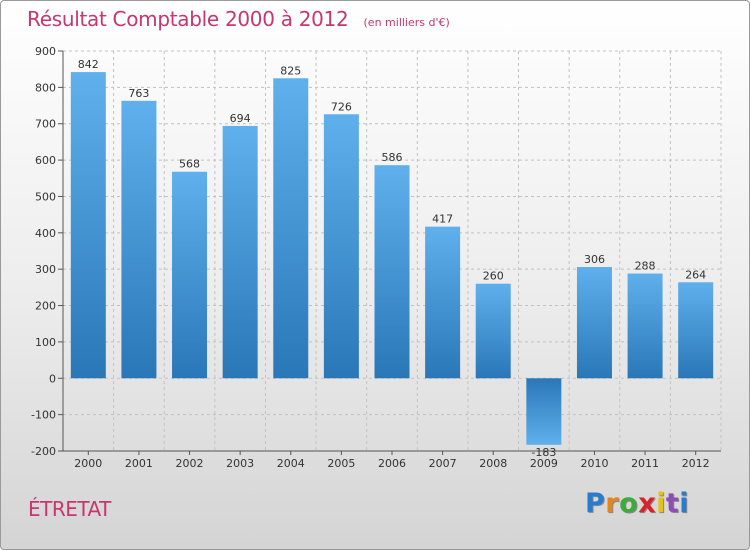 This screenshot has width=750, height=550. What do you see at coordinates (595, 503) in the screenshot?
I see `logo-letter: P` at bounding box center [595, 503].